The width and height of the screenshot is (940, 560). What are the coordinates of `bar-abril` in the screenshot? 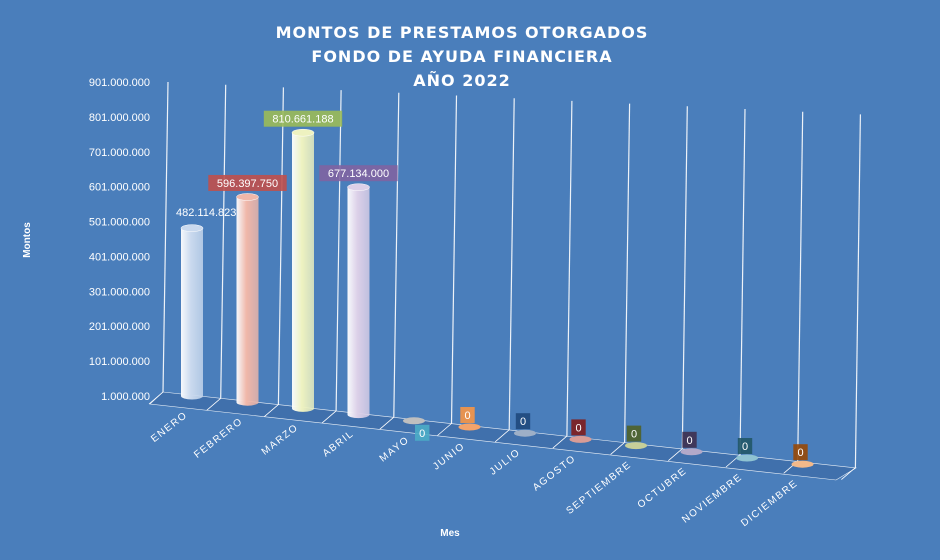 It's located at (358, 303).